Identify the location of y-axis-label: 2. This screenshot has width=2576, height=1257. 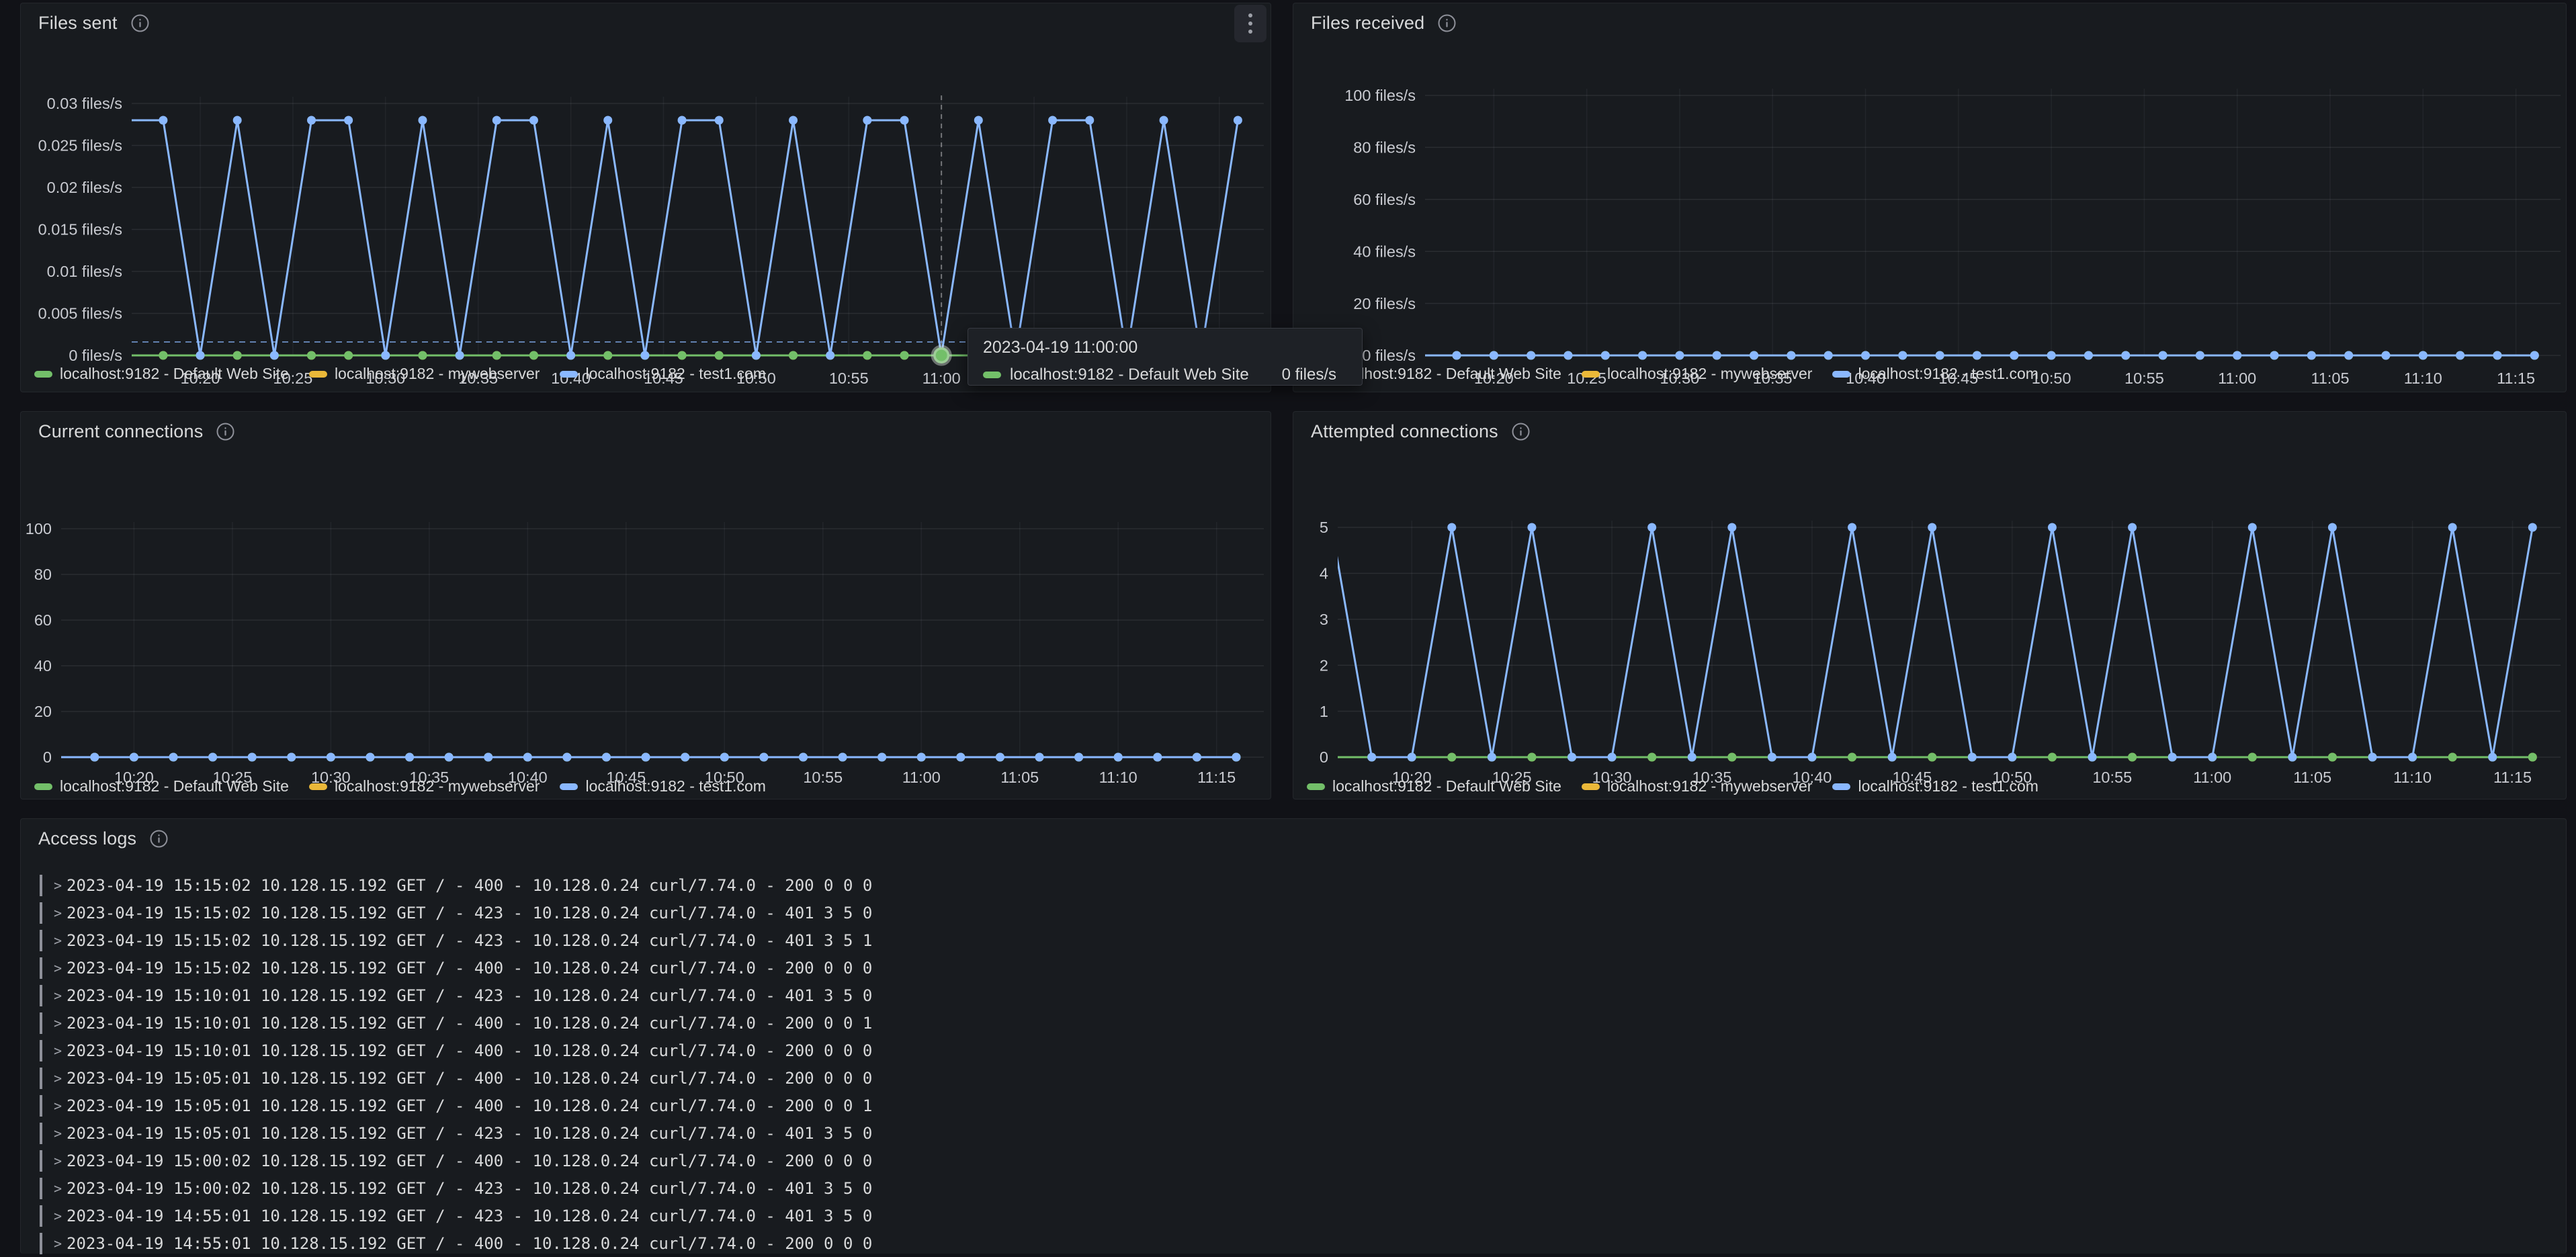
(1324, 665).